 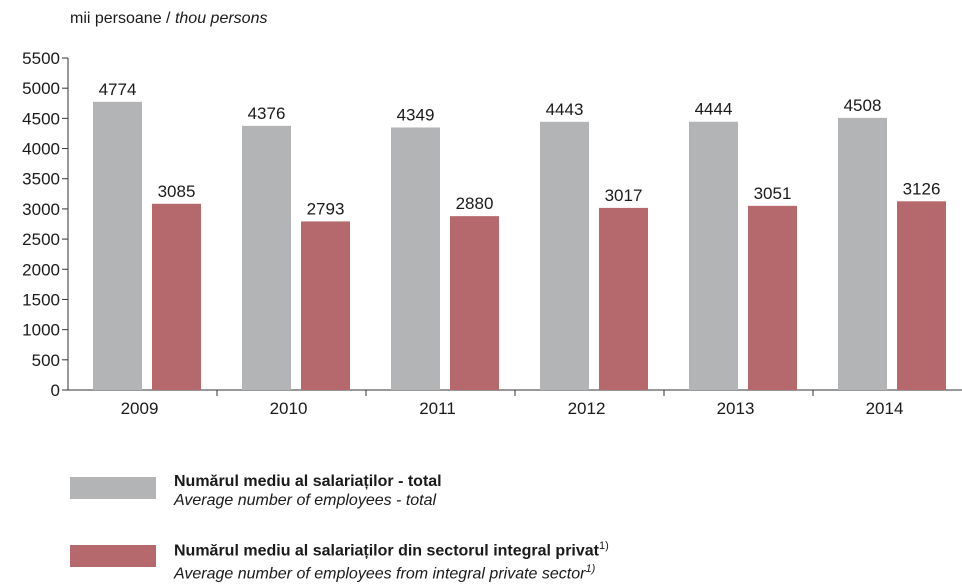 What do you see at coordinates (41, 88) in the screenshot?
I see `y-tick-label: 5000` at bounding box center [41, 88].